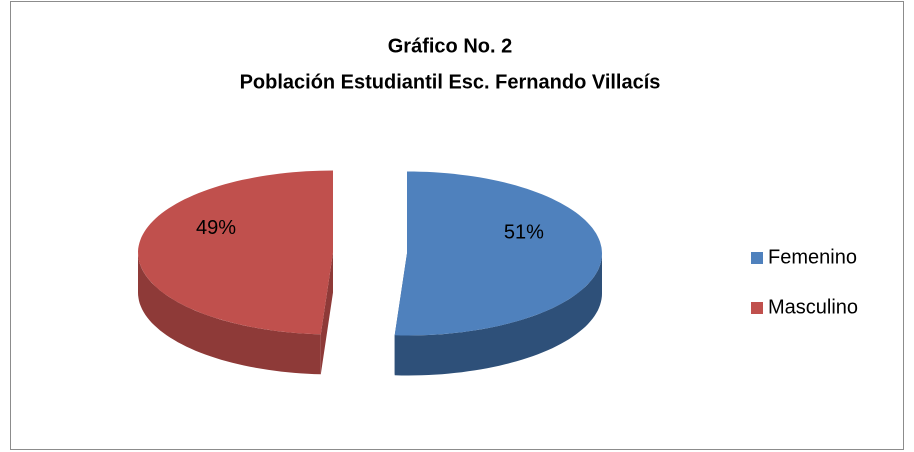  I want to click on legend-label: Femenino, so click(812, 257).